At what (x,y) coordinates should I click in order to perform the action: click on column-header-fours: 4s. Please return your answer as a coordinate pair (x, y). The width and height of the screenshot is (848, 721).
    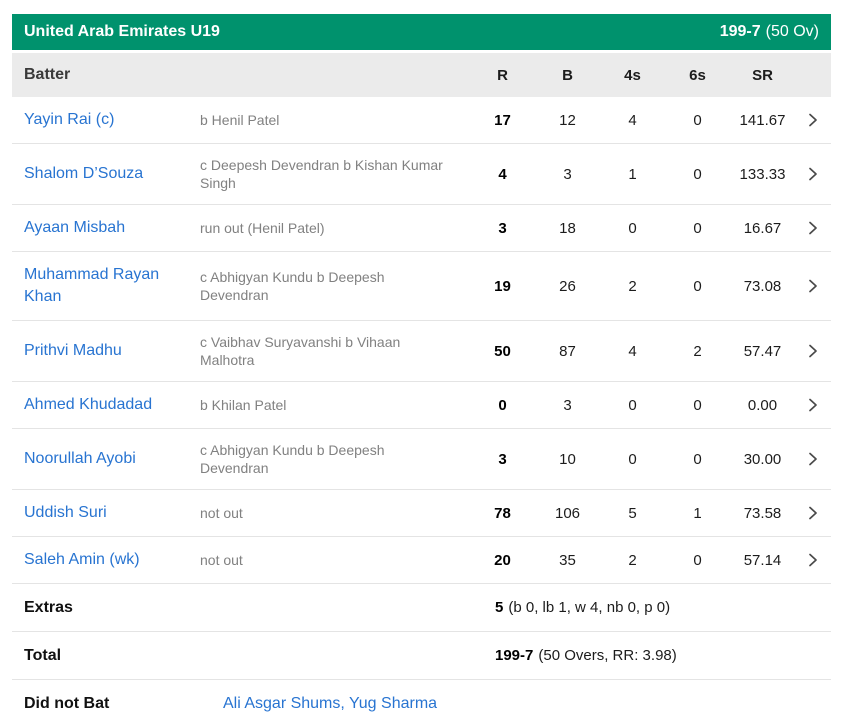
    Looking at the image, I should click on (632, 75).